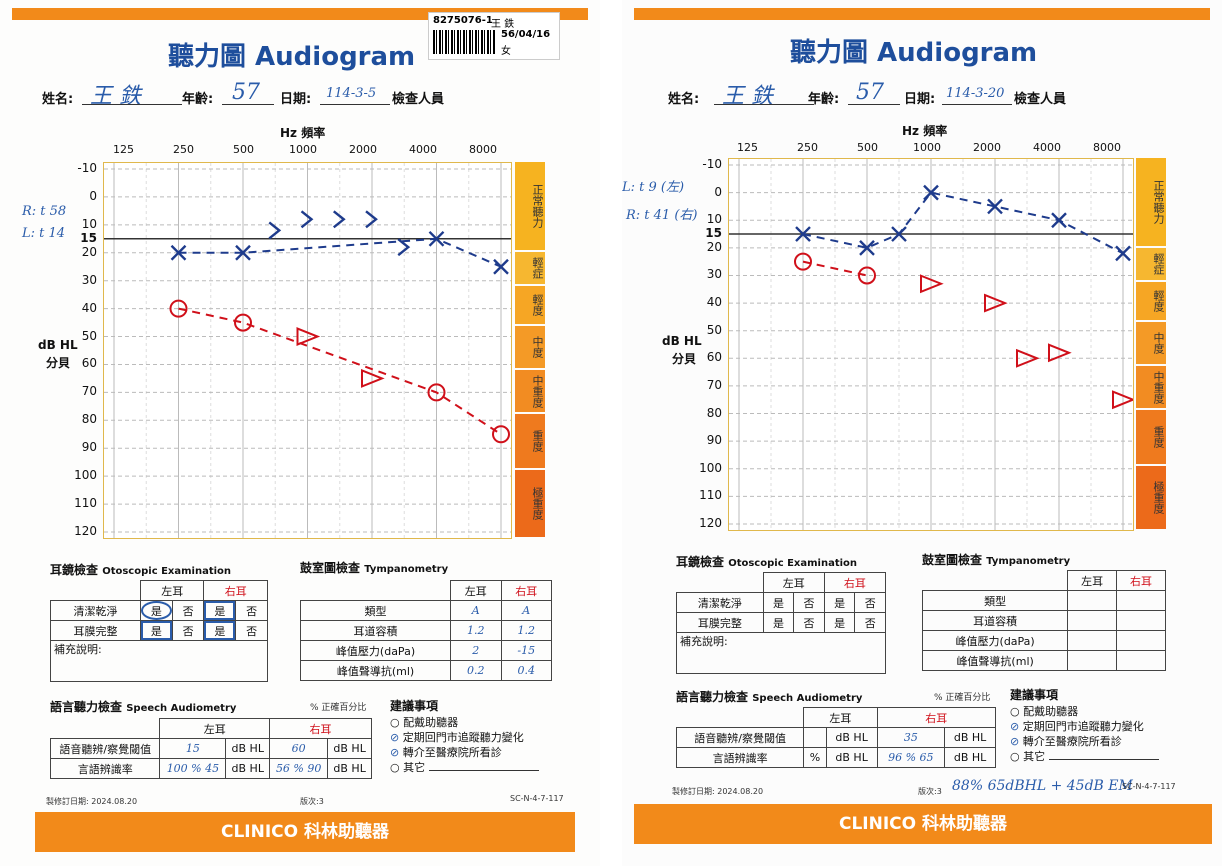  Describe the element at coordinates (87, 168) in the screenshot. I see `db-tick-label: -10` at that location.